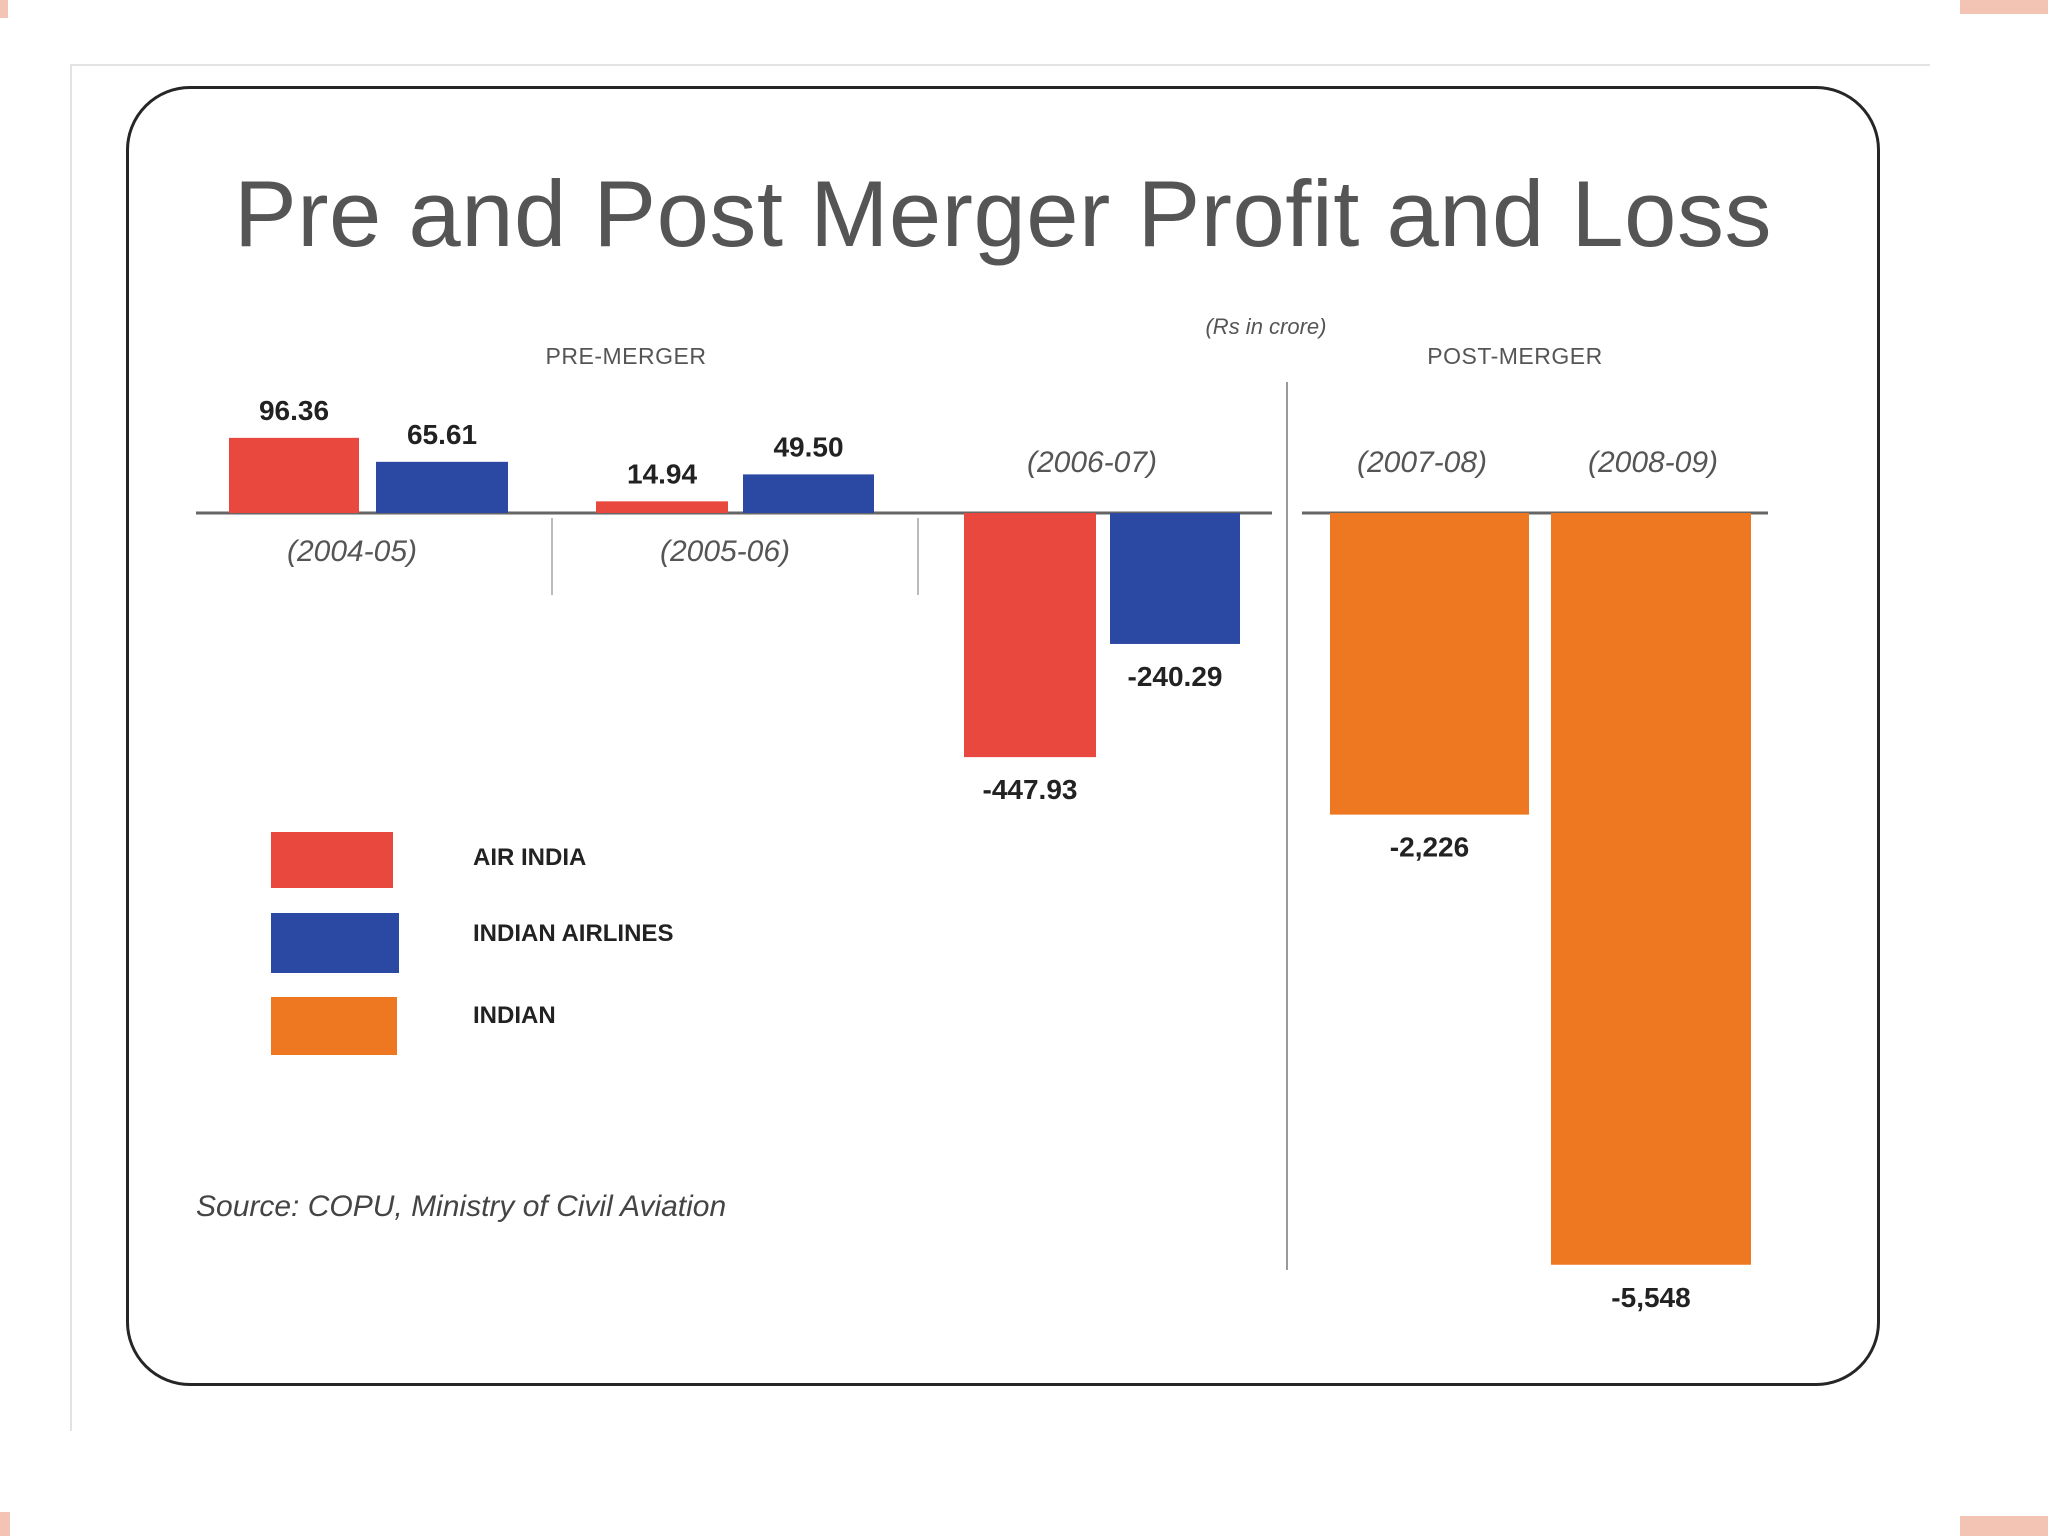 The image size is (2048, 1536). I want to click on corner-decoration-bottom-left, so click(5, 1524).